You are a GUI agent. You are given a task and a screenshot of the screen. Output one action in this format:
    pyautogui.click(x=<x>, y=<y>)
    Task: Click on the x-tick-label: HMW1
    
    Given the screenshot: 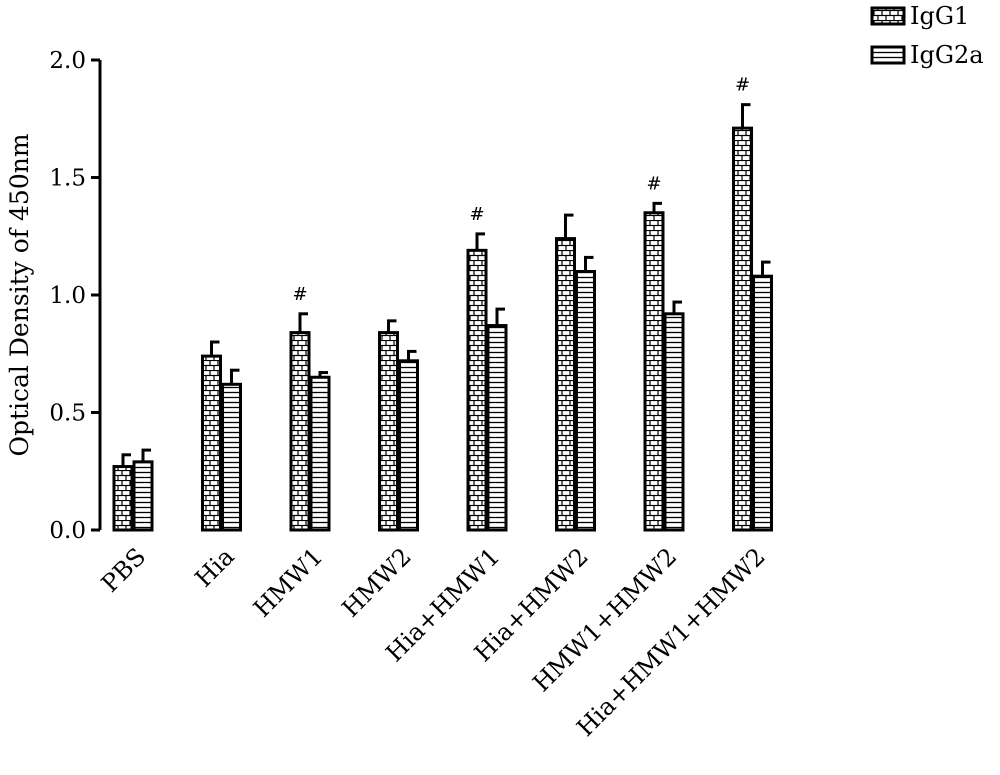 What is the action you would take?
    pyautogui.click(x=288, y=582)
    